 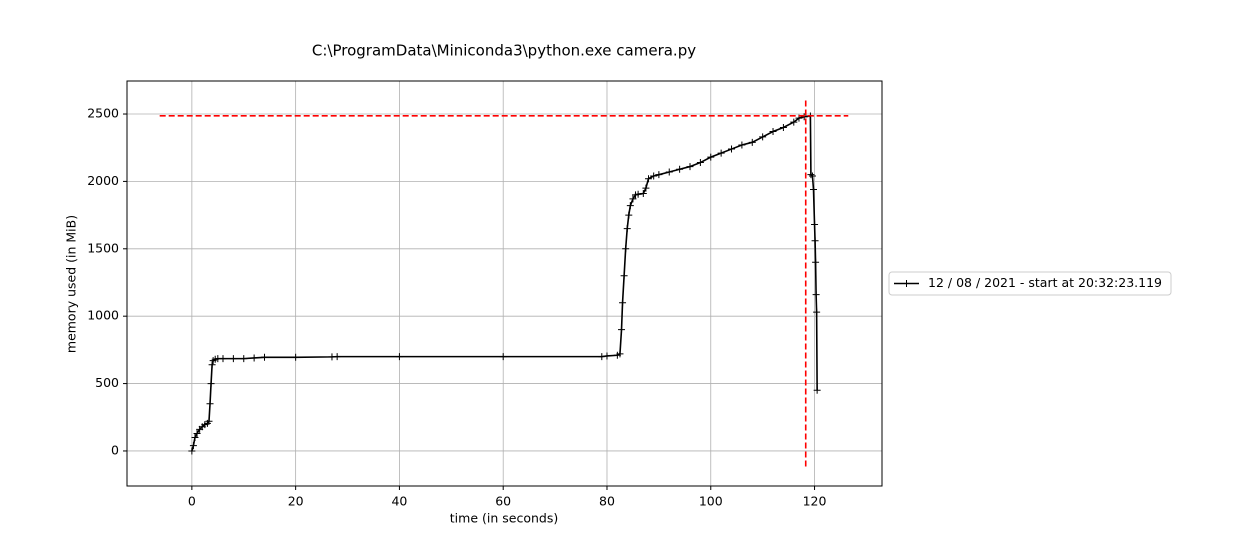 I want to click on x-tick-label: 20, so click(x=296, y=501).